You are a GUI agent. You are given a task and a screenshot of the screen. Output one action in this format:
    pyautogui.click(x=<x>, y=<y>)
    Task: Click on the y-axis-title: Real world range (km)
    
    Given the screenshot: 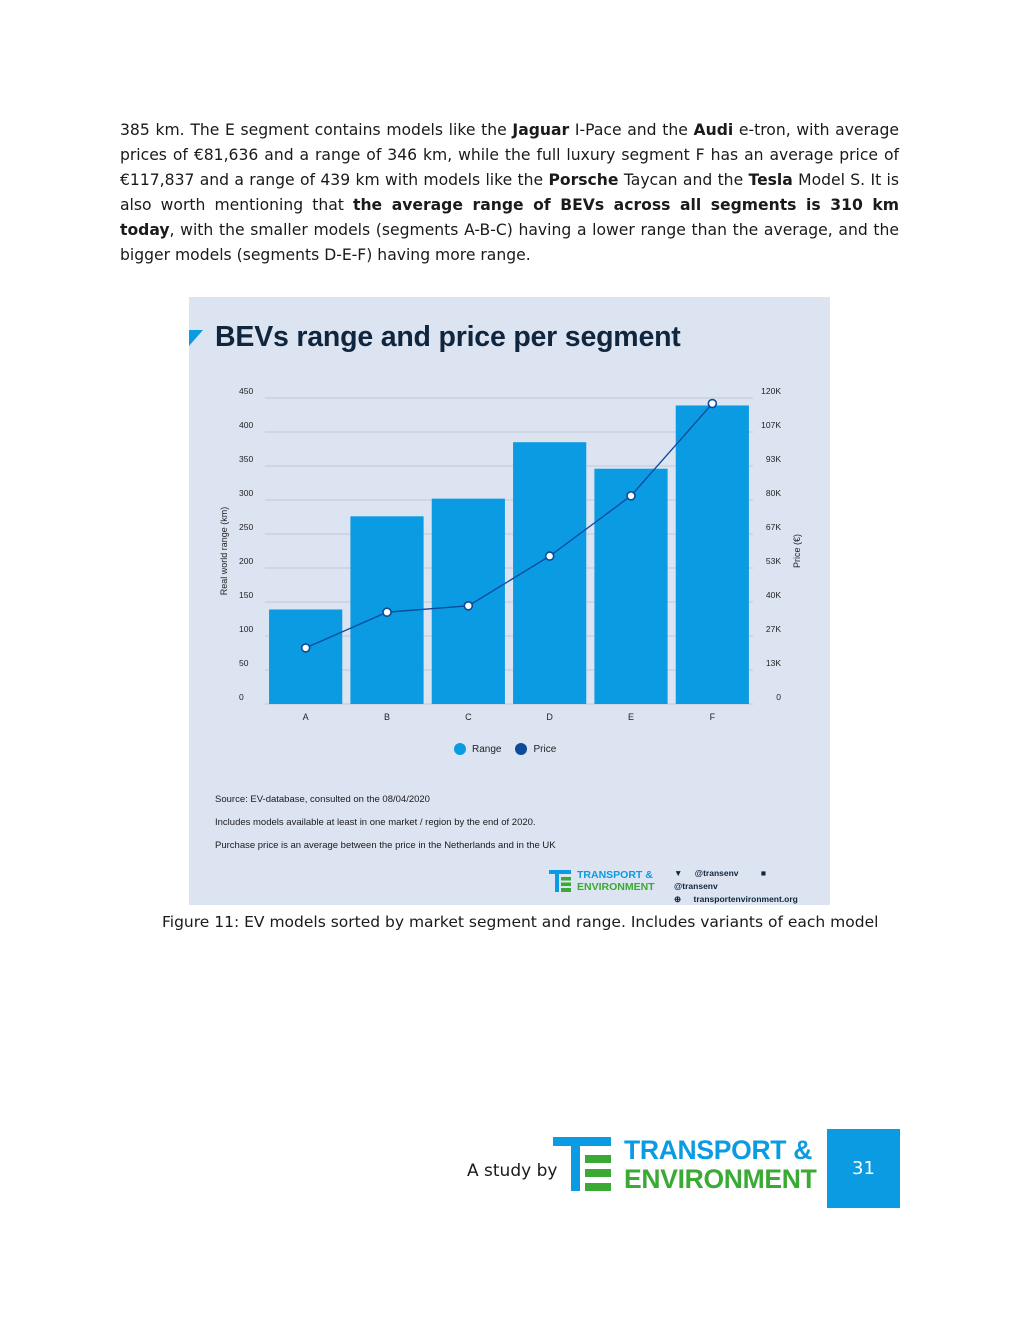 What is the action you would take?
    pyautogui.click(x=224, y=551)
    